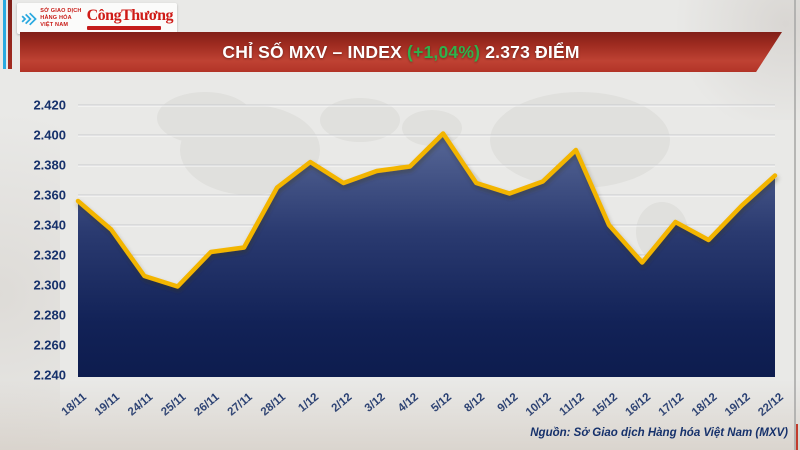 The image size is (800, 450). What do you see at coordinates (444, 51) in the screenshot?
I see `chart-title-change: (+1,04%)` at bounding box center [444, 51].